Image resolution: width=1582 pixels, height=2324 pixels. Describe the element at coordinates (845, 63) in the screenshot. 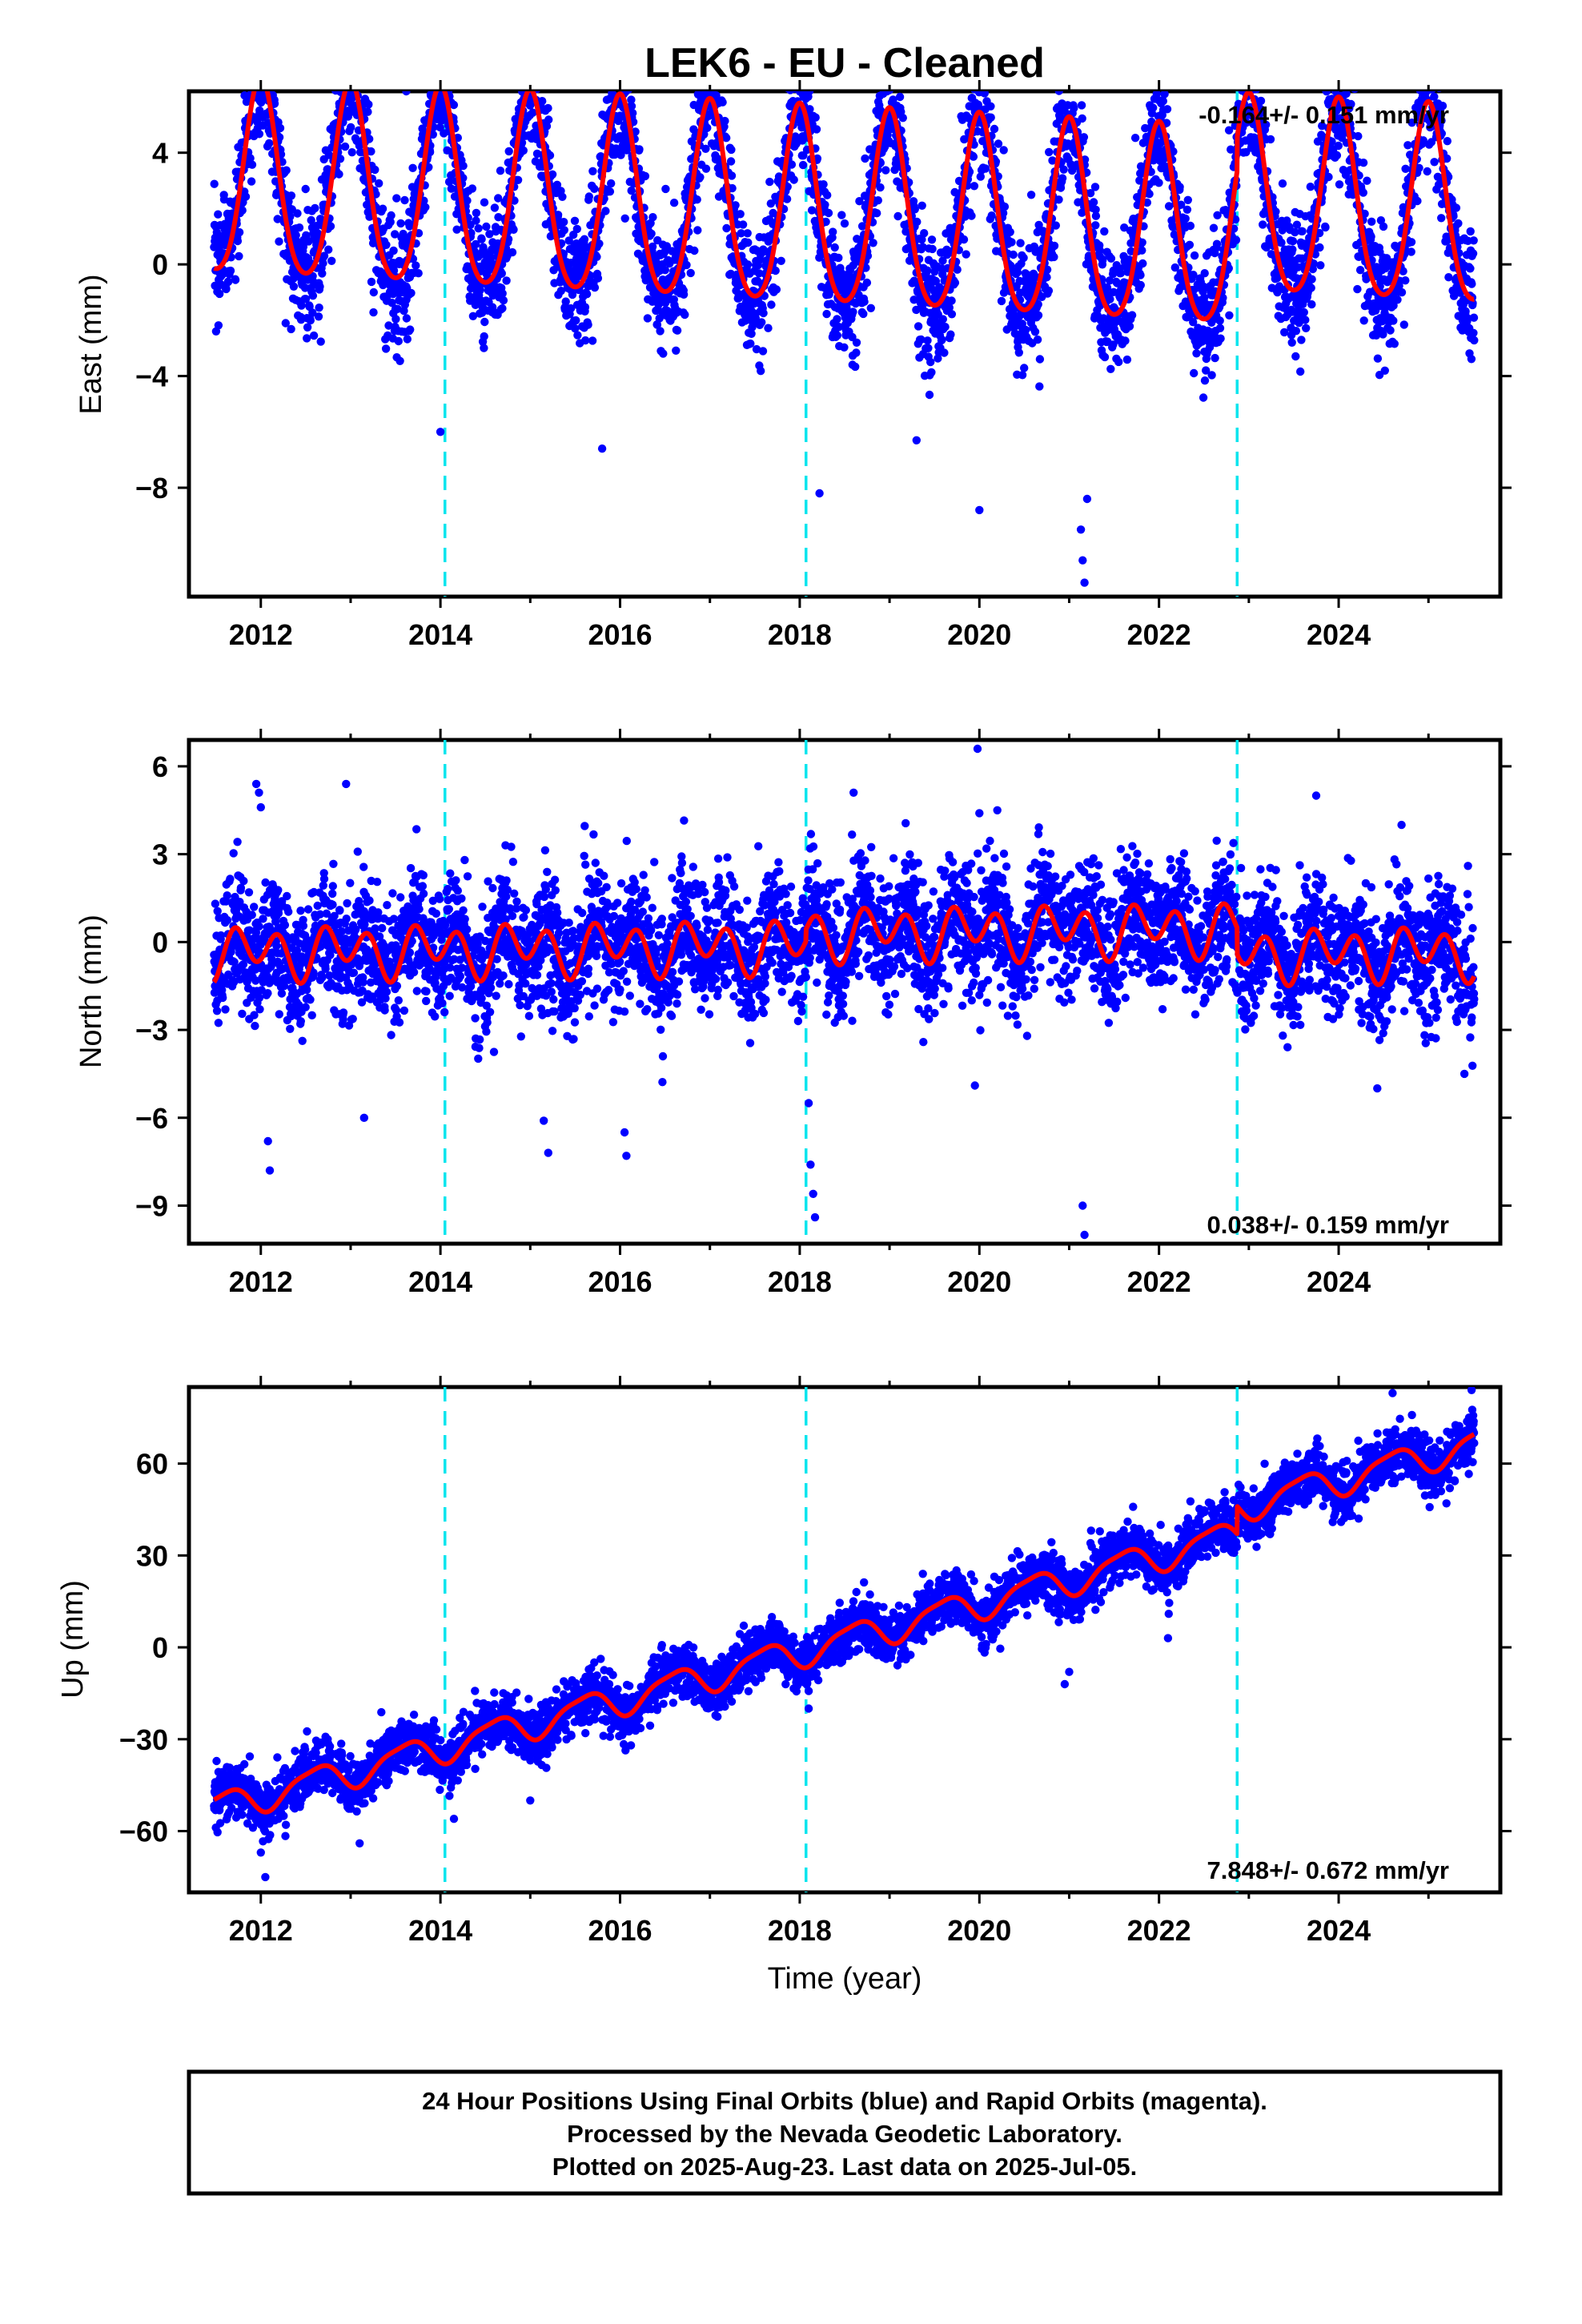

I see `figure-title: LEK6 - EU - Cleaned` at that location.